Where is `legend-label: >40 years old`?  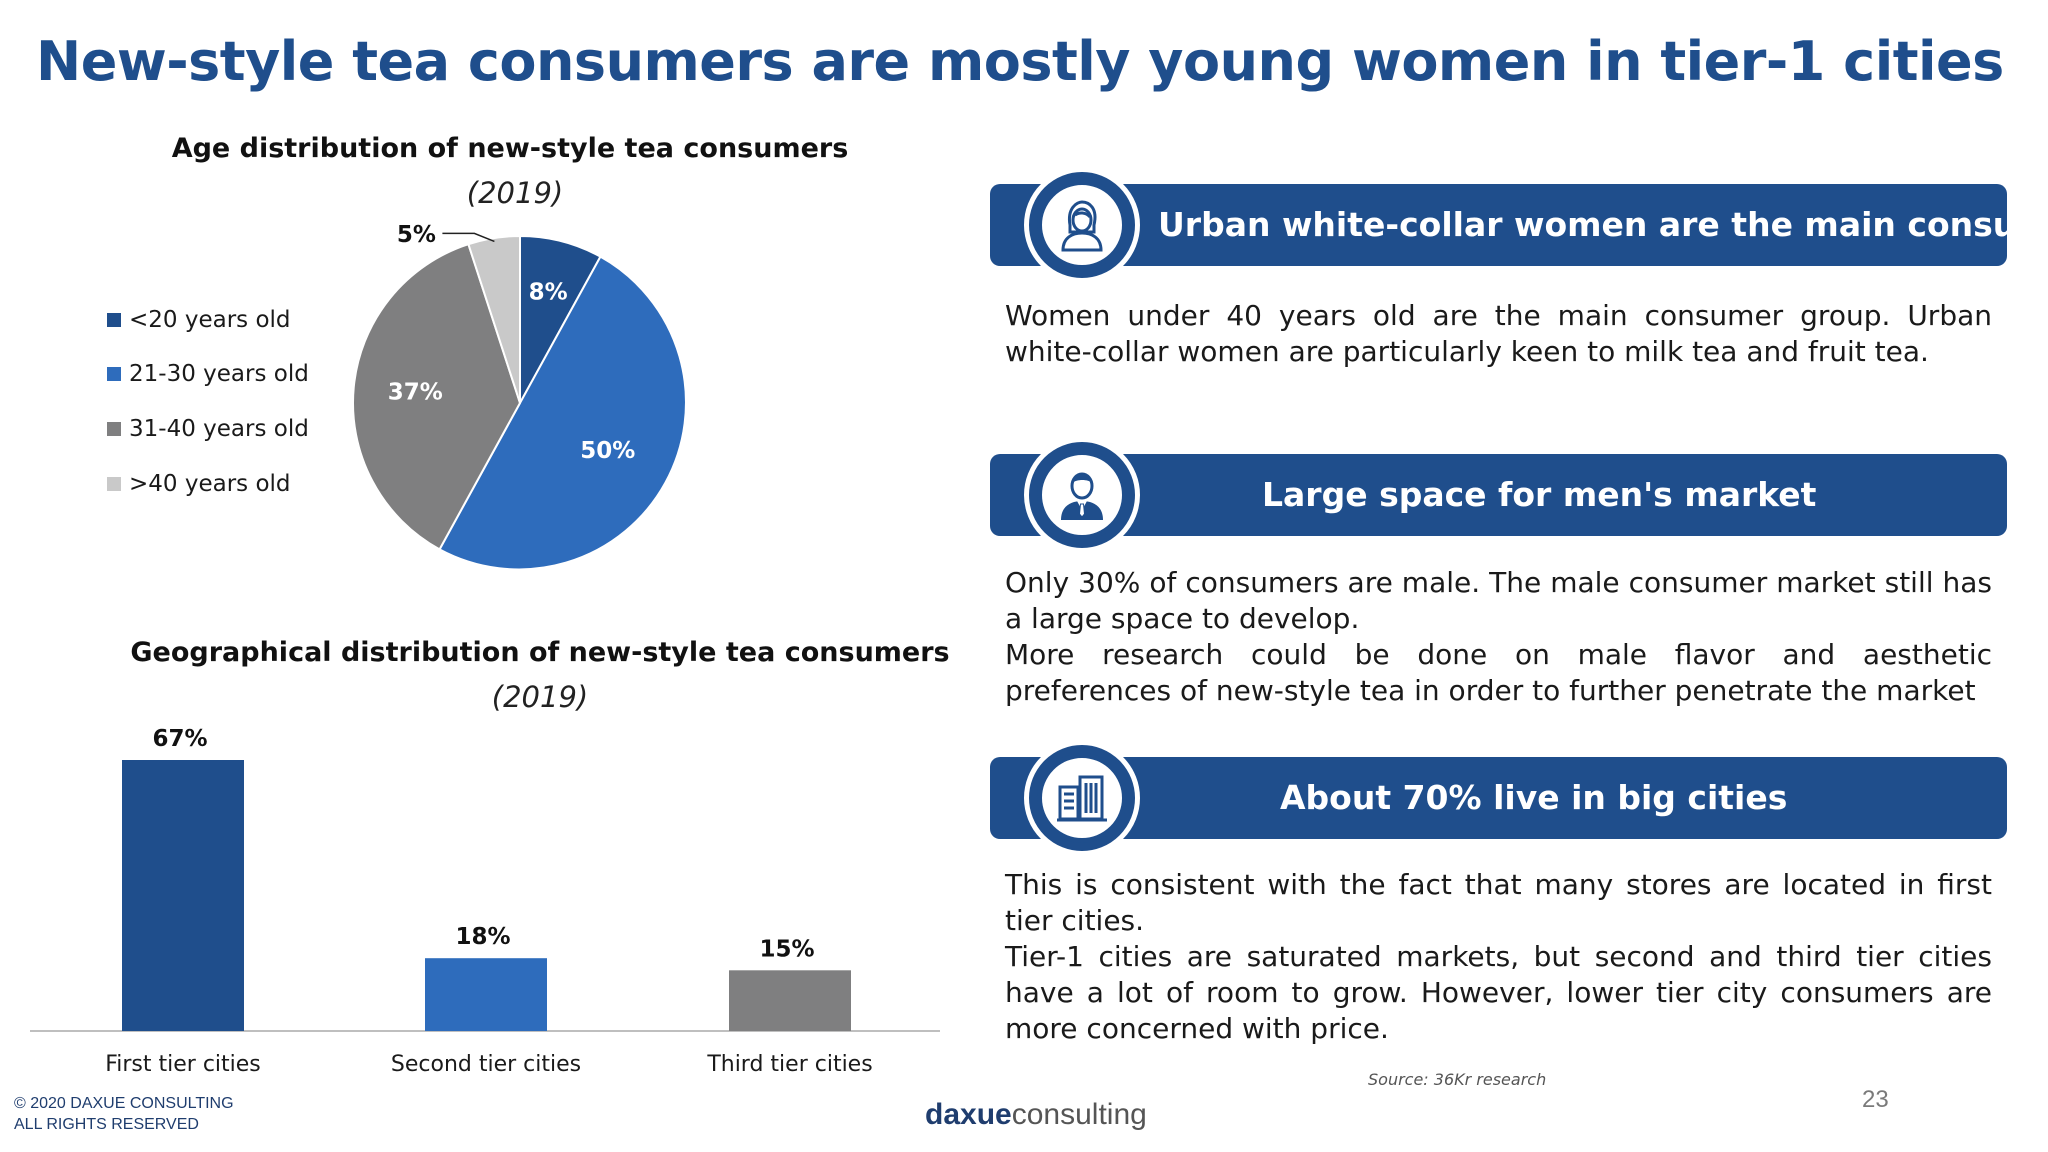
legend-label: >40 years old is located at coordinates (210, 484).